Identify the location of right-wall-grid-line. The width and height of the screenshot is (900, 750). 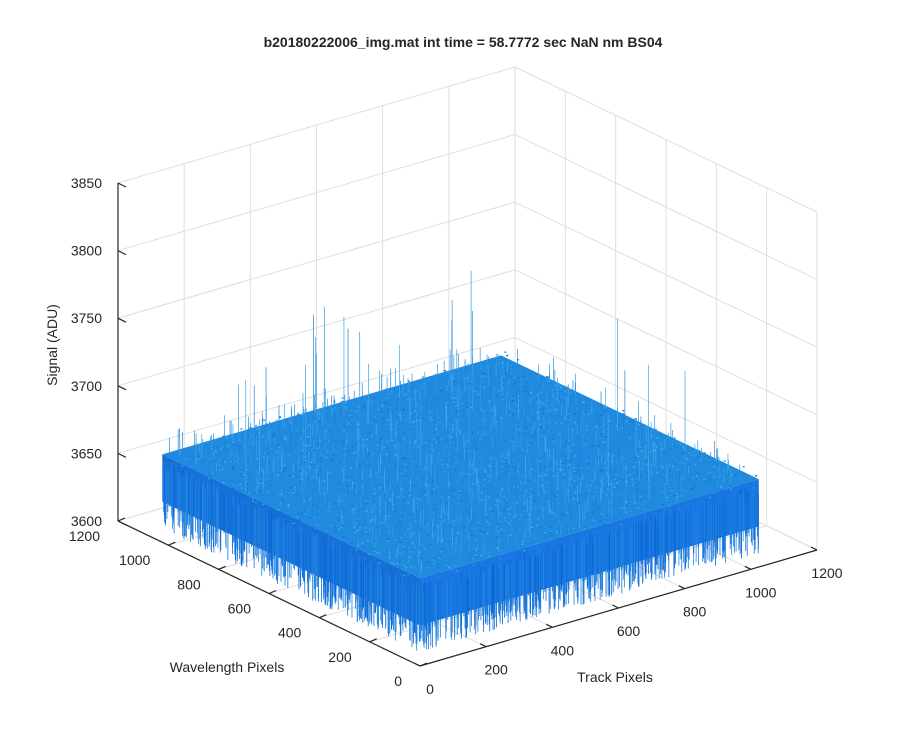
(666, 207).